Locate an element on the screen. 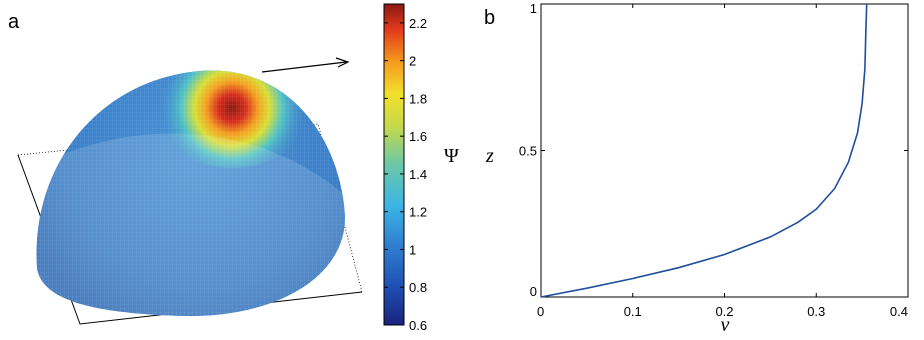 The height and width of the screenshot is (340, 924). colorbar-tick-label: 1.4 is located at coordinates (418, 174).